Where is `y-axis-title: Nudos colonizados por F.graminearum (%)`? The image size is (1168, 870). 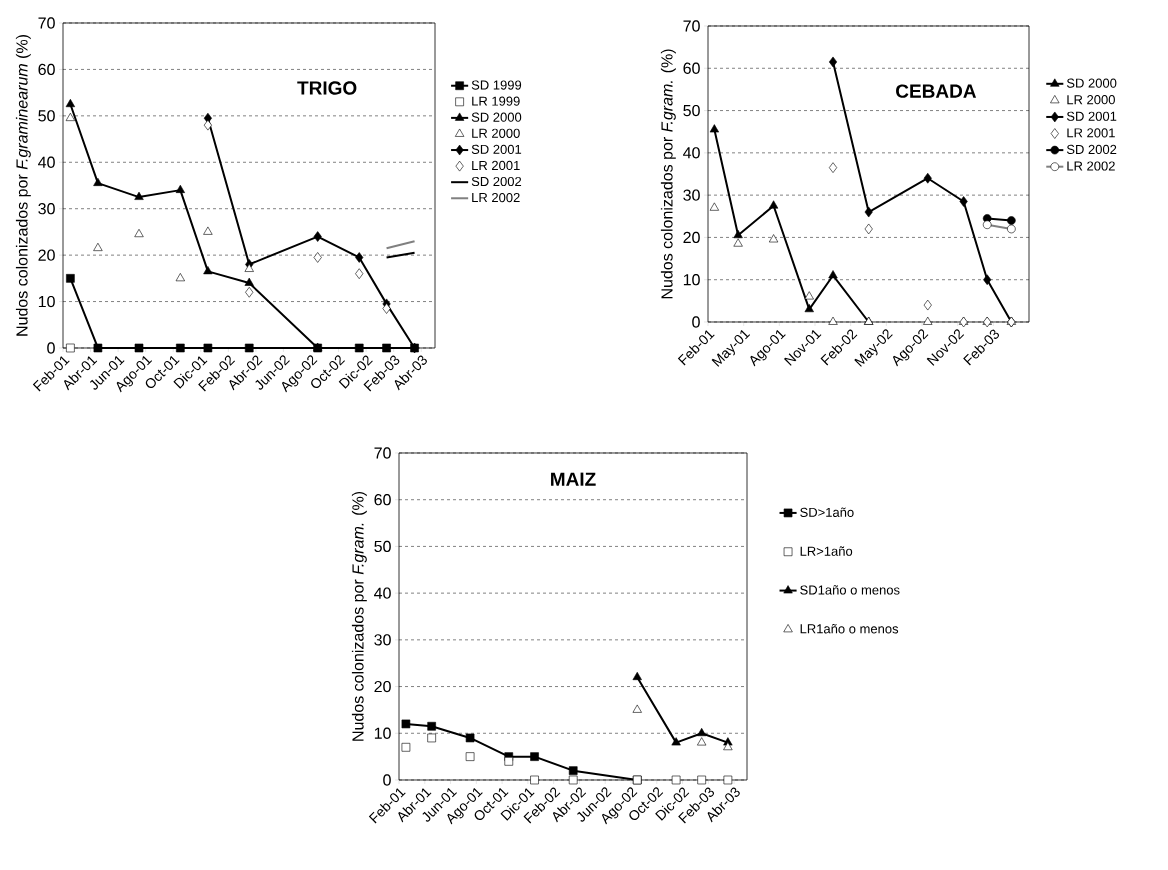 y-axis-title: Nudos colonizados por F.graminearum (%) is located at coordinates (23, 185).